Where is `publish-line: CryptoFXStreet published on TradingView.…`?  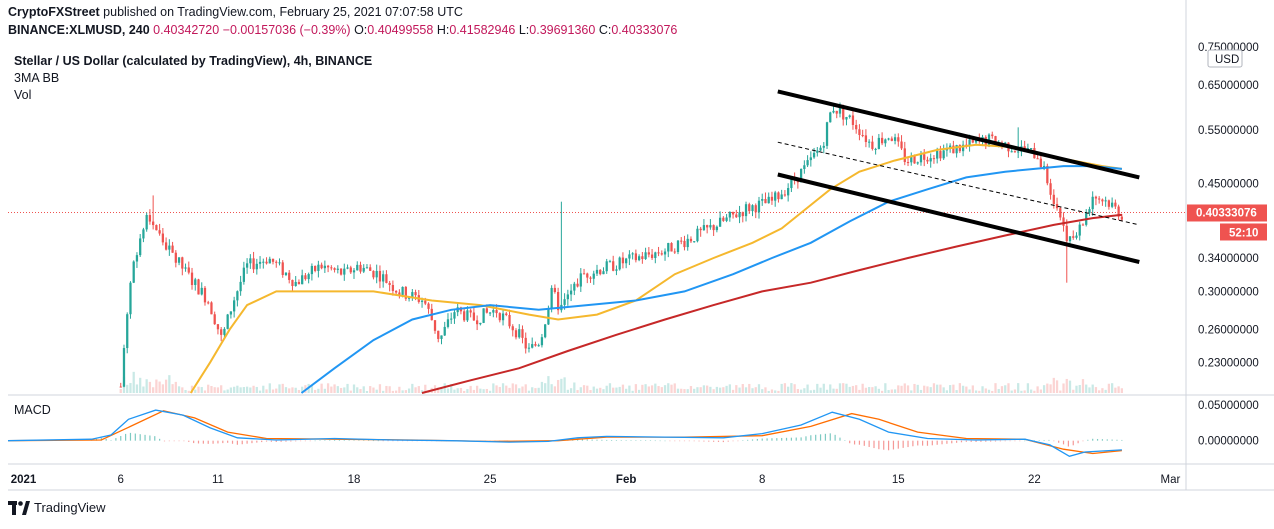
publish-line: CryptoFXStreet published on TradingView.… is located at coordinates (342, 12).